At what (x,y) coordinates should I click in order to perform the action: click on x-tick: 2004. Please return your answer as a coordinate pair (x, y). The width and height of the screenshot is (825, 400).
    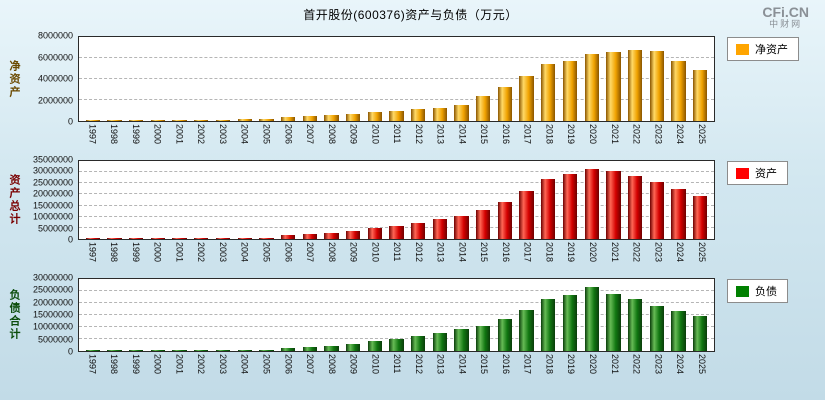
    Looking at the image, I should click on (244, 367).